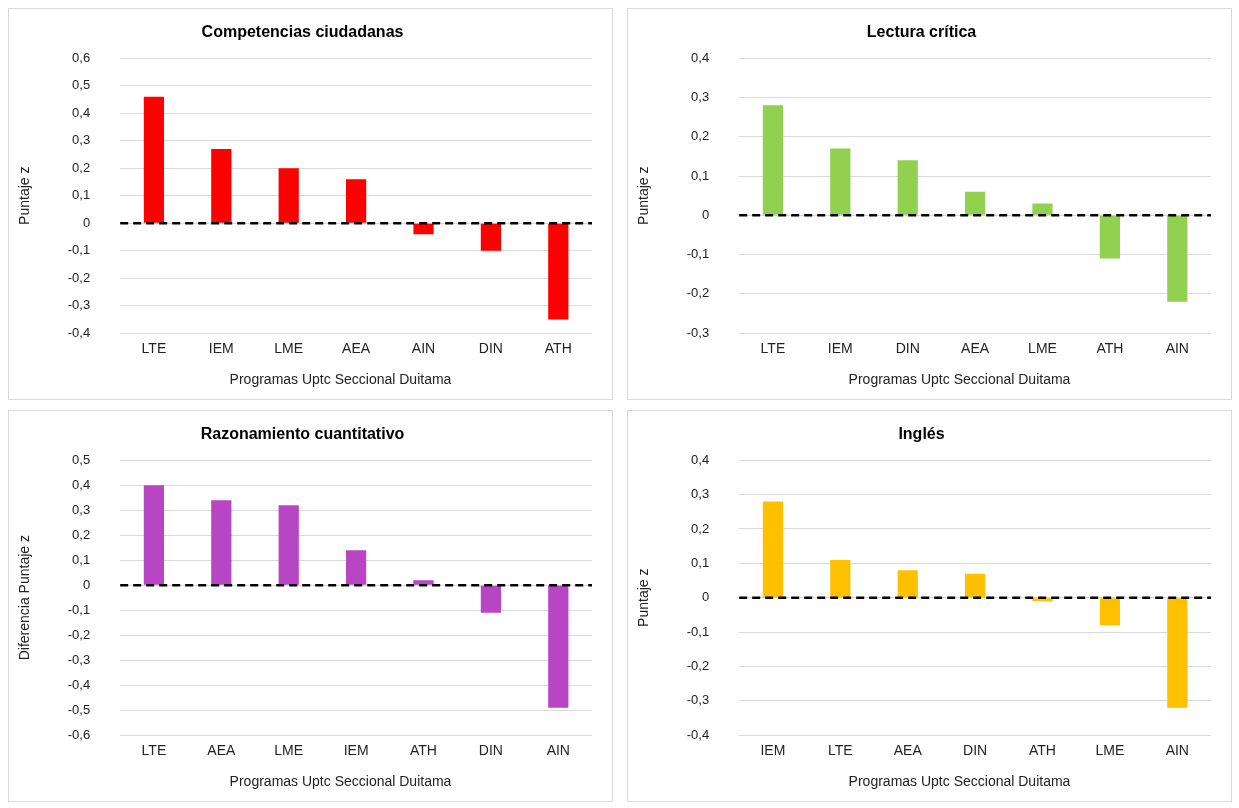 The image size is (1239, 808). I want to click on chart-title: Competencias ciudadanas, so click(302, 32).